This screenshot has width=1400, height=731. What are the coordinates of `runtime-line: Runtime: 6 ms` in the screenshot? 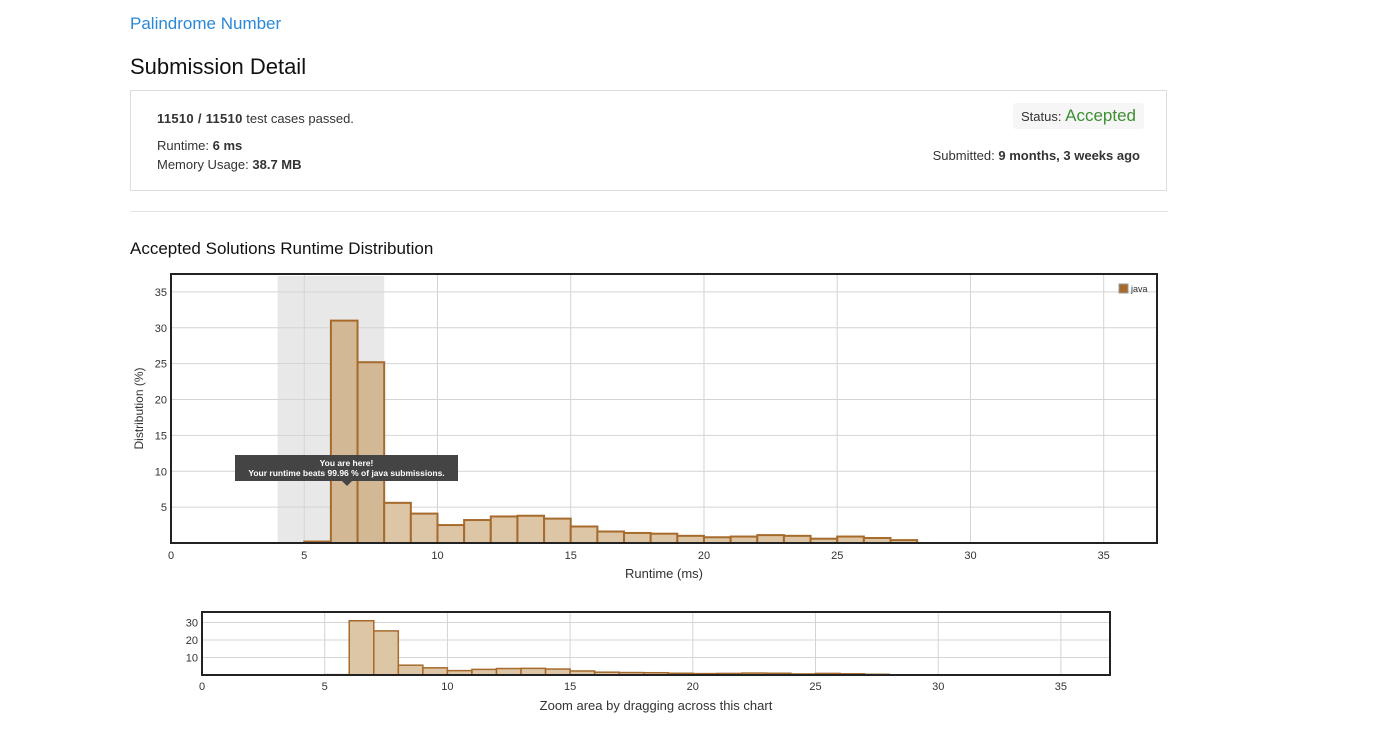 It's located at (199, 145).